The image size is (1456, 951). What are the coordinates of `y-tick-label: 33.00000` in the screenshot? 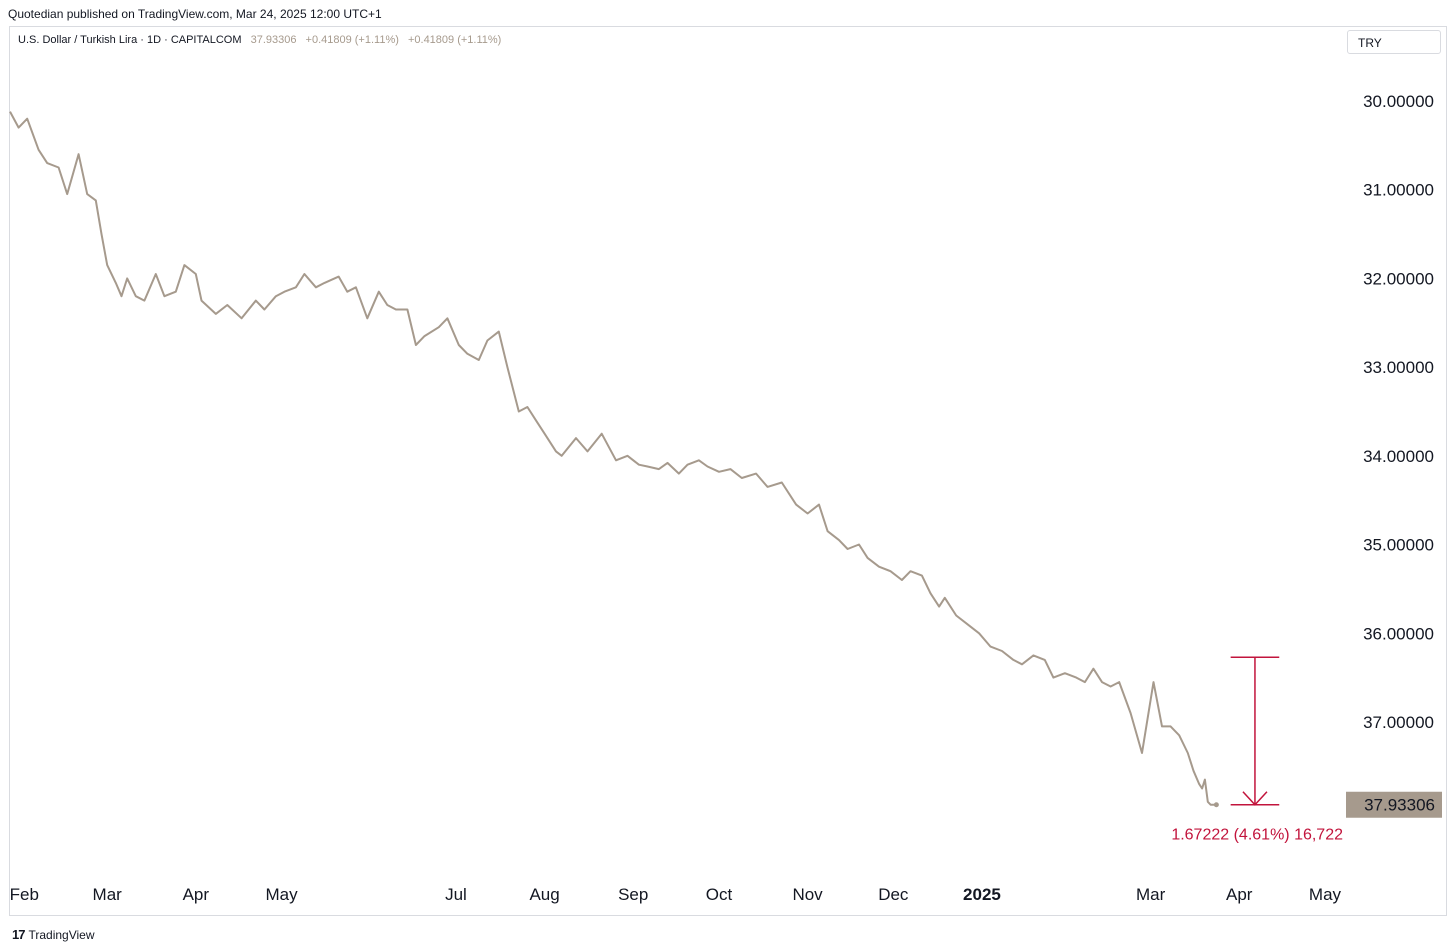 It's located at (1398, 367).